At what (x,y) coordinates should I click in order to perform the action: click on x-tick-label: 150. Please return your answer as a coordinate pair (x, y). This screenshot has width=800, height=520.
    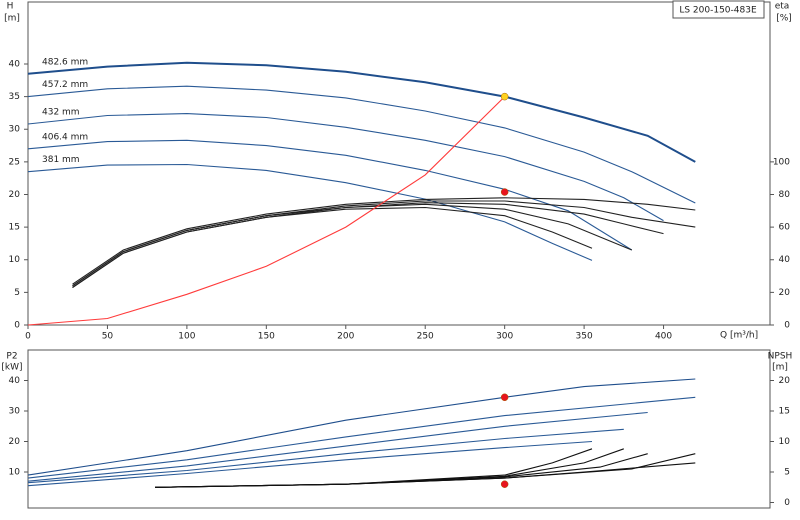
    Looking at the image, I should click on (266, 337).